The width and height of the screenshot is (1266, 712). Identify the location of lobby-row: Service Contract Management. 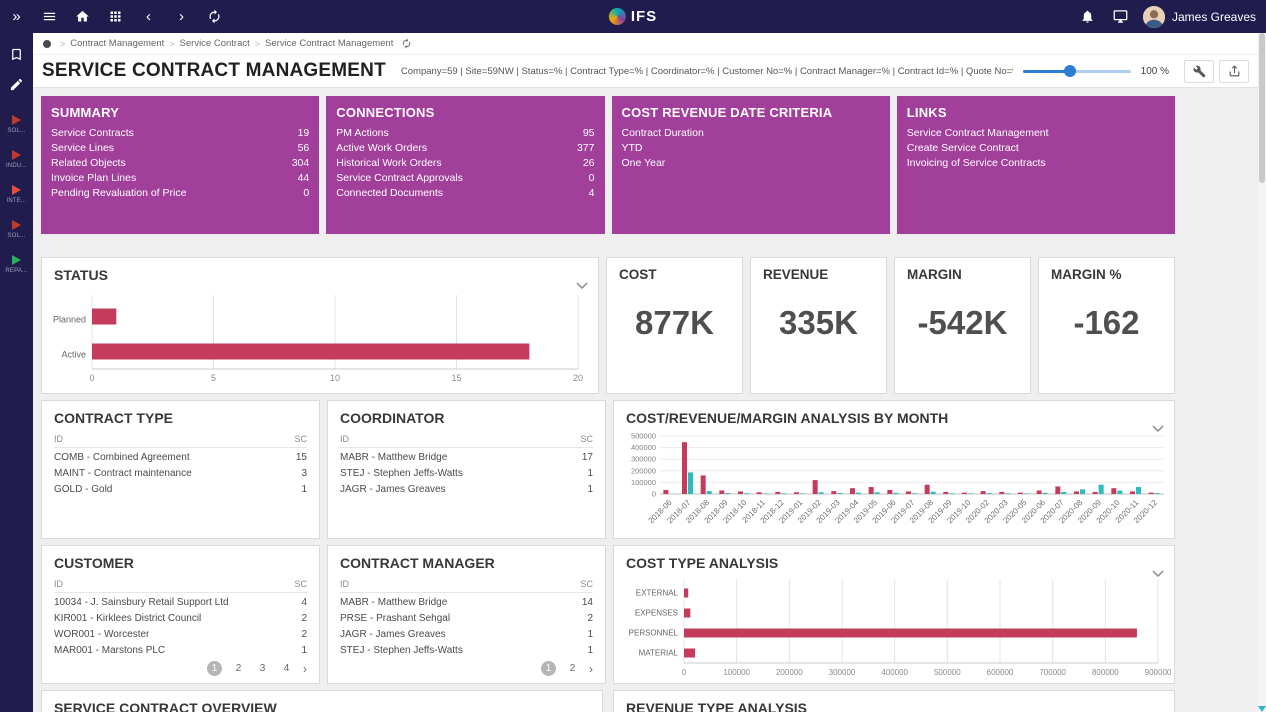
(1036, 133).